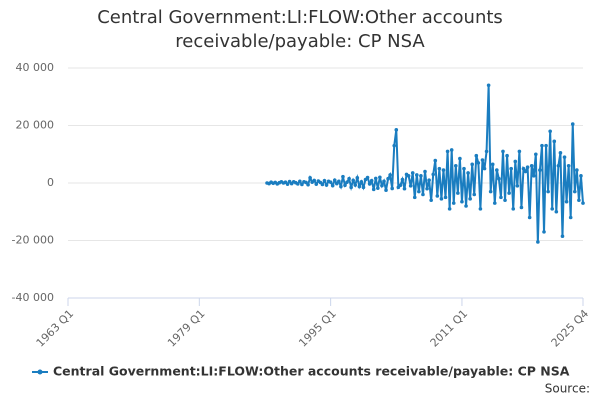  What do you see at coordinates (50, 182) in the screenshot?
I see `y-tick-label: 0` at bounding box center [50, 182].